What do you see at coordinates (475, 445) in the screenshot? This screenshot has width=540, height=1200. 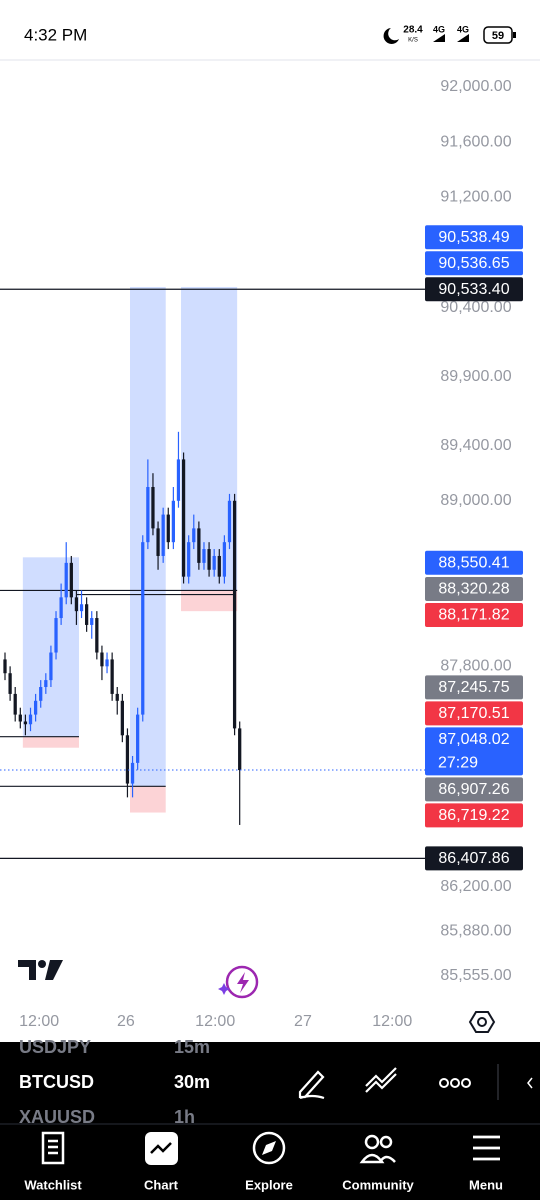 I see `y-tick-label: 89,400.00` at bounding box center [475, 445].